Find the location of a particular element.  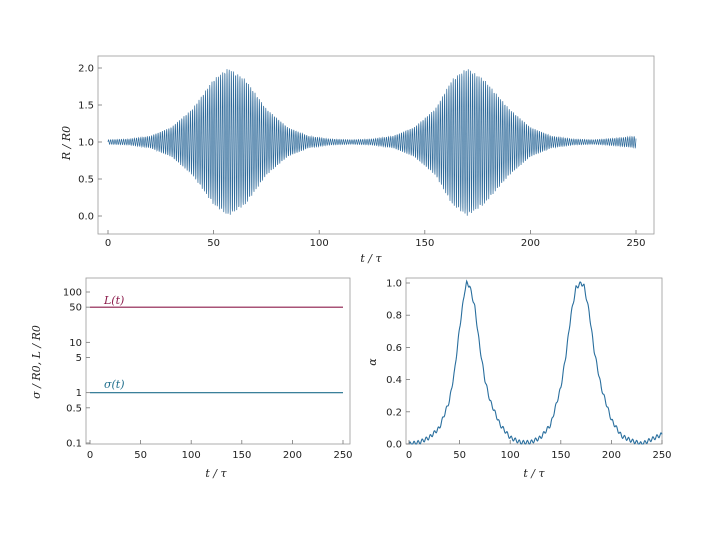

panel-br-y-ticks: 0.0 0.2 0.4 0.6 0.8 1.0 is located at coordinates (398, 365).